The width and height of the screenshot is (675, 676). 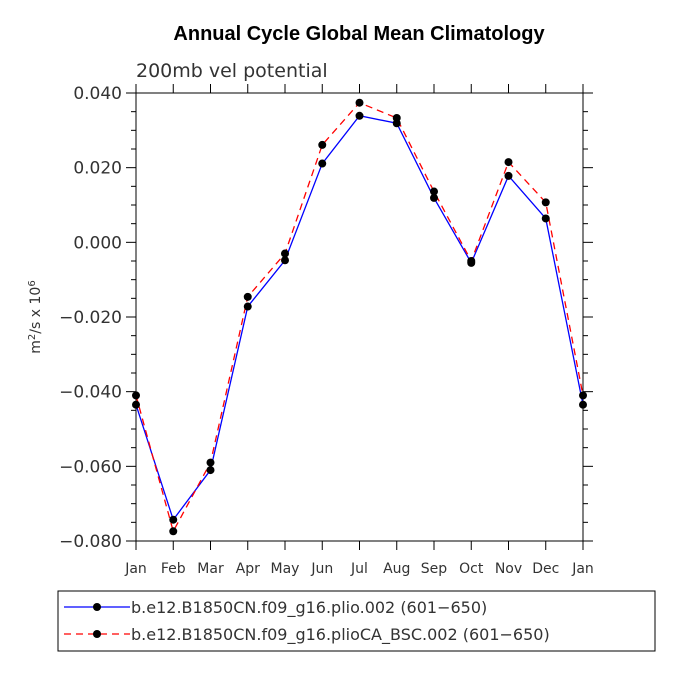 What do you see at coordinates (434, 569) in the screenshot?
I see `x-tick-label: Sep` at bounding box center [434, 569].